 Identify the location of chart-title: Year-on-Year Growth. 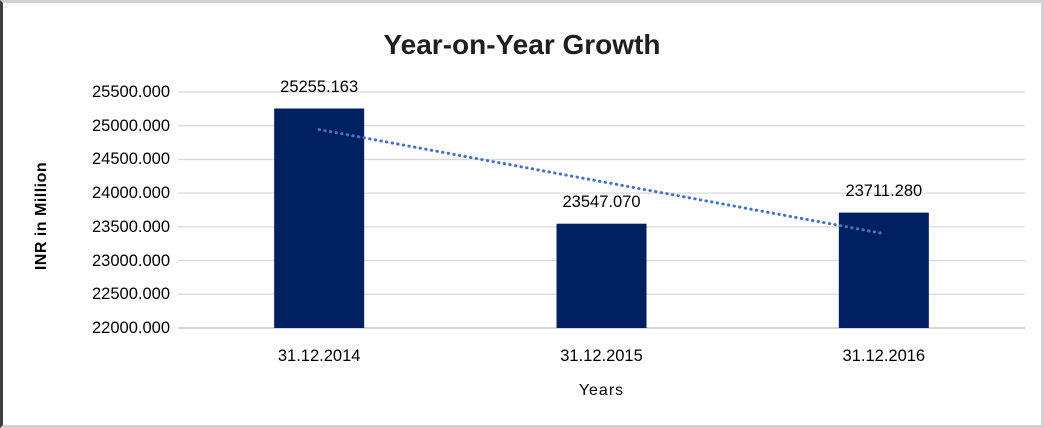
(522, 44).